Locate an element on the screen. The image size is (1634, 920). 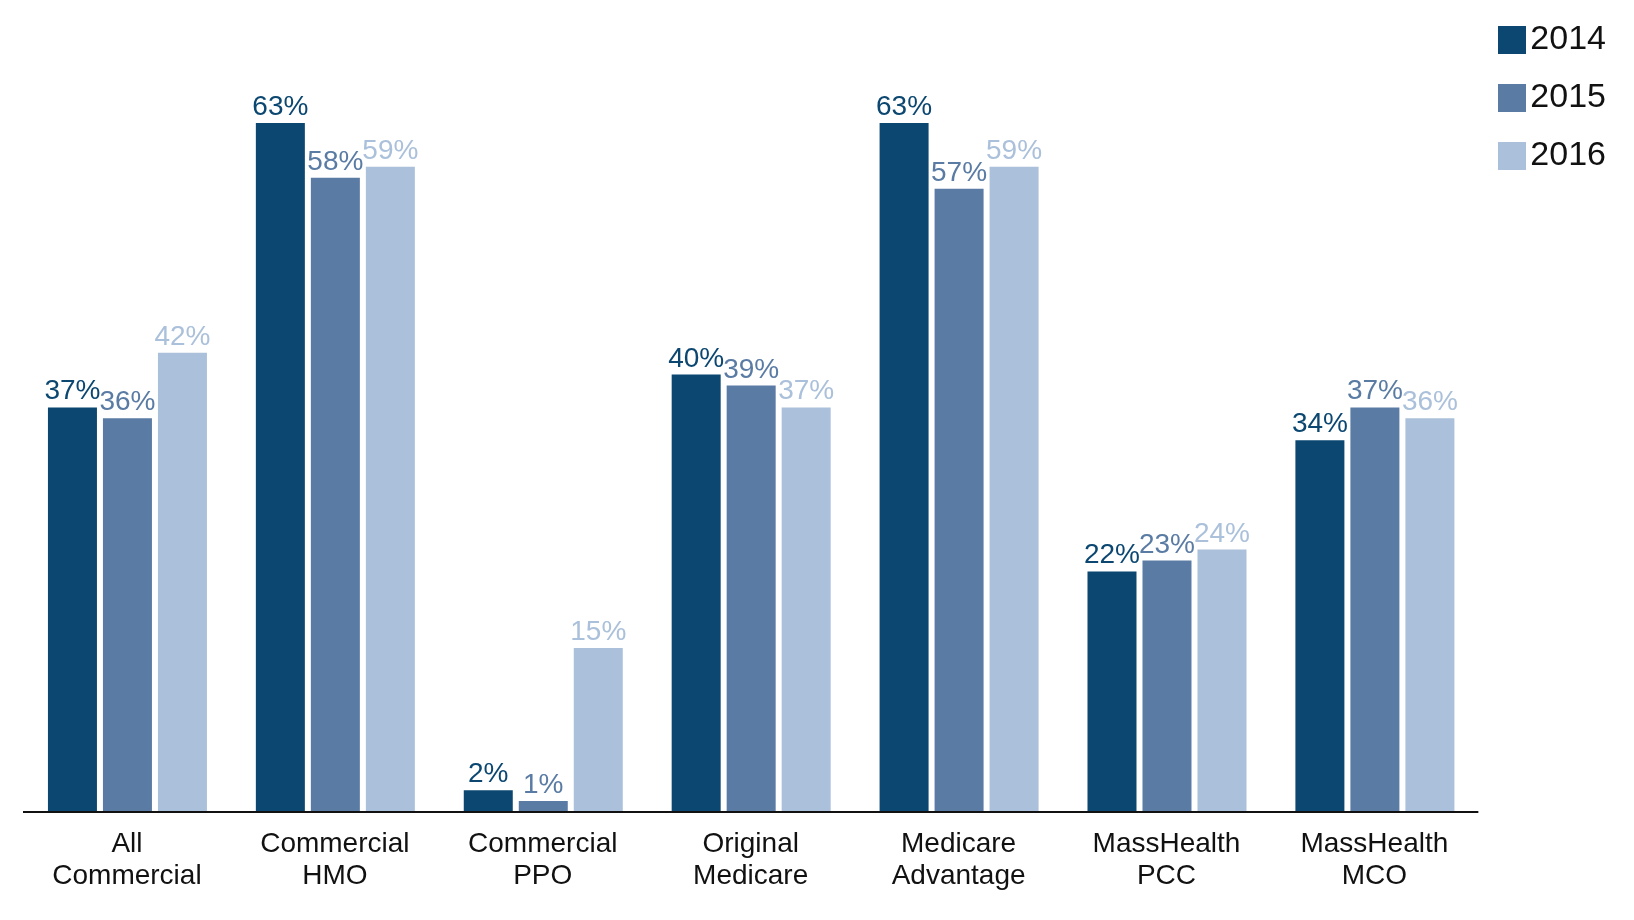
data-label: 57% is located at coordinates (959, 171).